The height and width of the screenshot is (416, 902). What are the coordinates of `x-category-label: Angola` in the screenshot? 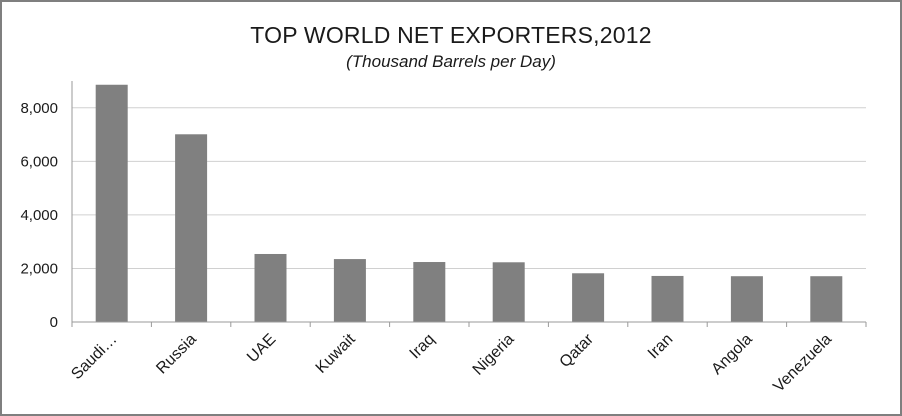 It's located at (731, 354).